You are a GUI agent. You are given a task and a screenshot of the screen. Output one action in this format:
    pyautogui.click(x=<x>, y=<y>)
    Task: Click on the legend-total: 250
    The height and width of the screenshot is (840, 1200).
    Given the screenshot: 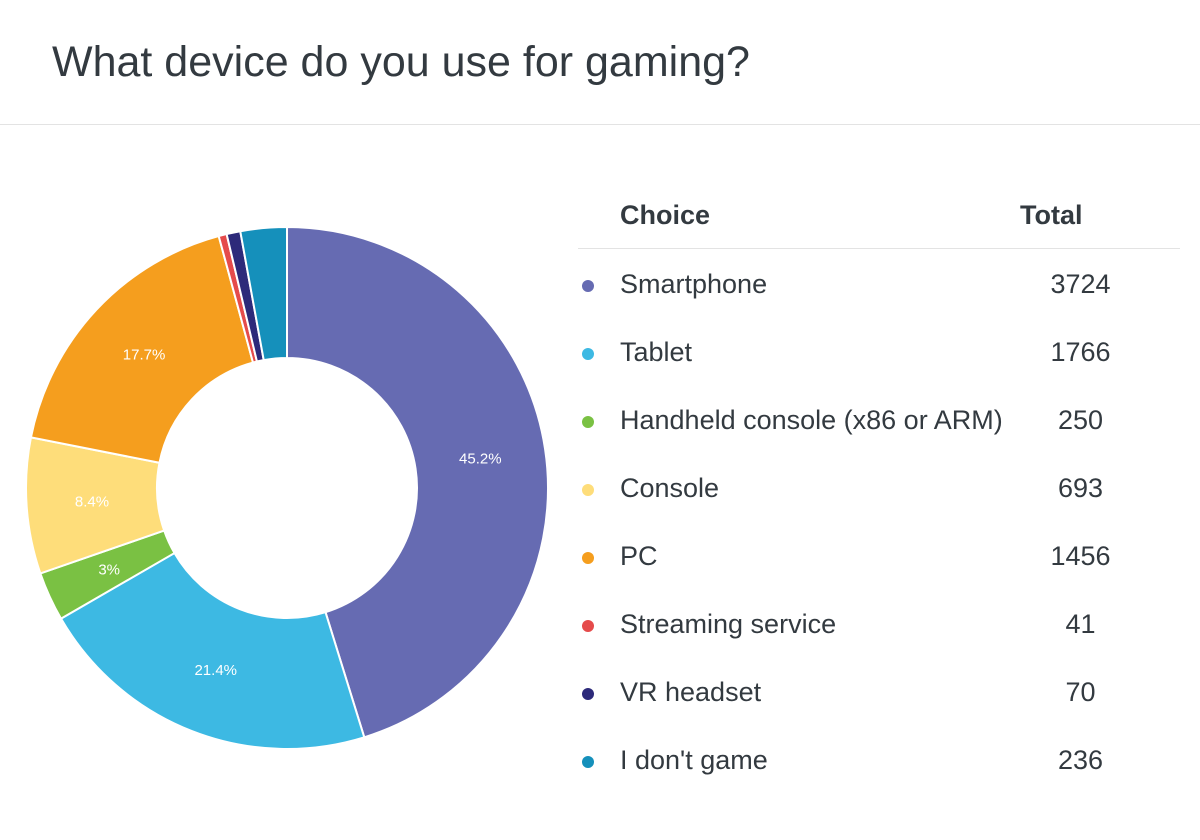 What is the action you would take?
    pyautogui.click(x=1080, y=420)
    